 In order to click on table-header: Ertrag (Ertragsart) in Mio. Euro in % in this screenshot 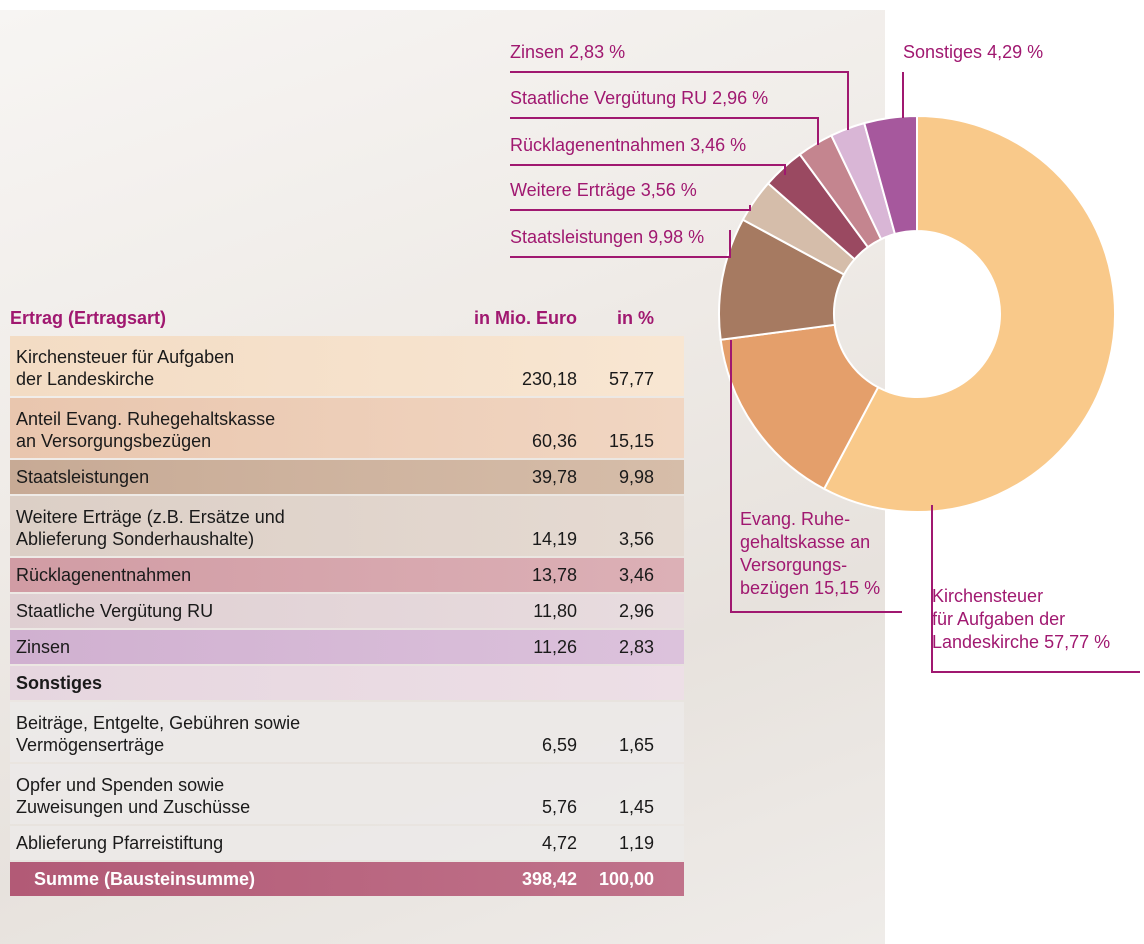, I will do `click(347, 318)`.